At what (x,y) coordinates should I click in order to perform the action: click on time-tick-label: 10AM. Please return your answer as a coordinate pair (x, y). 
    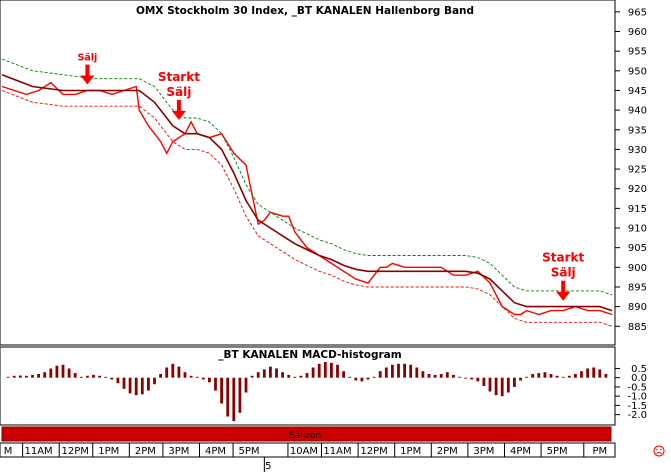
    Looking at the image, I should click on (304, 451).